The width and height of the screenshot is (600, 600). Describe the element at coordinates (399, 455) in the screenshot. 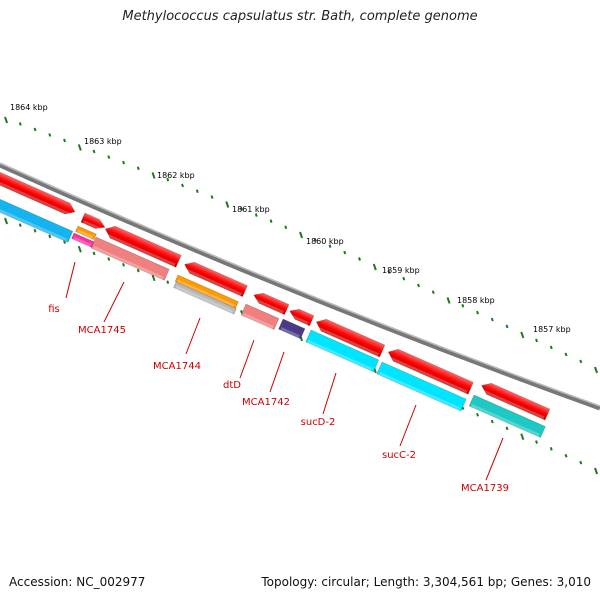

I see `gene-label: sucC-2` at that location.